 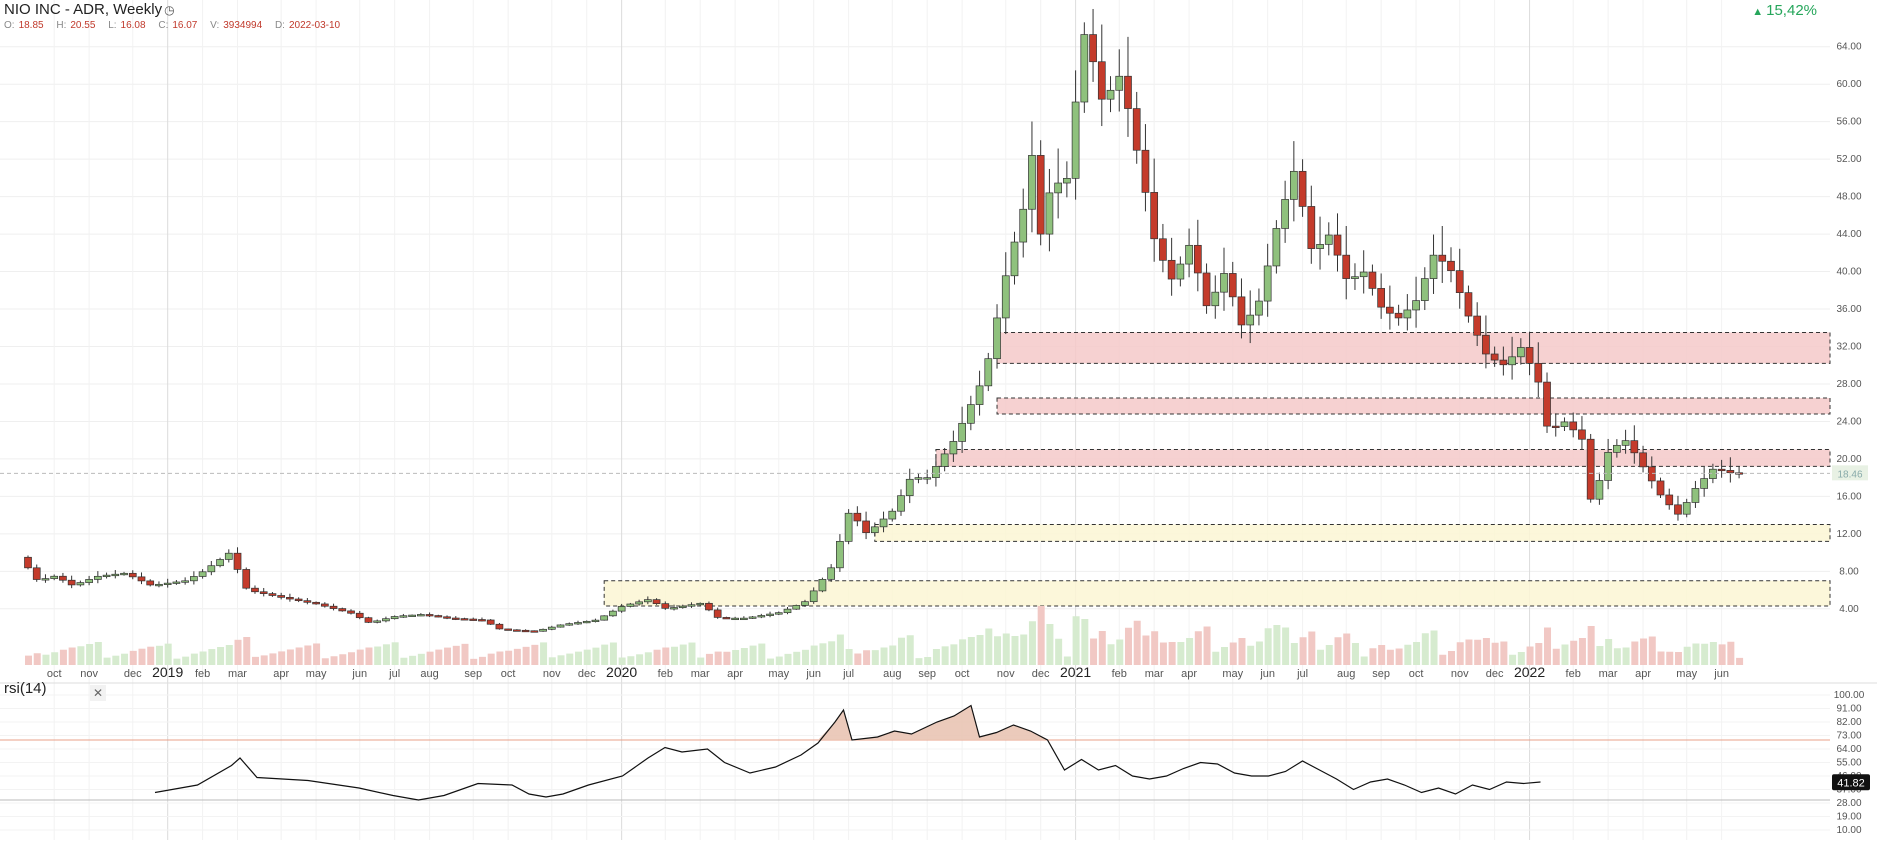 What do you see at coordinates (1686, 674) in the screenshot?
I see `time-tick-label: may` at bounding box center [1686, 674].